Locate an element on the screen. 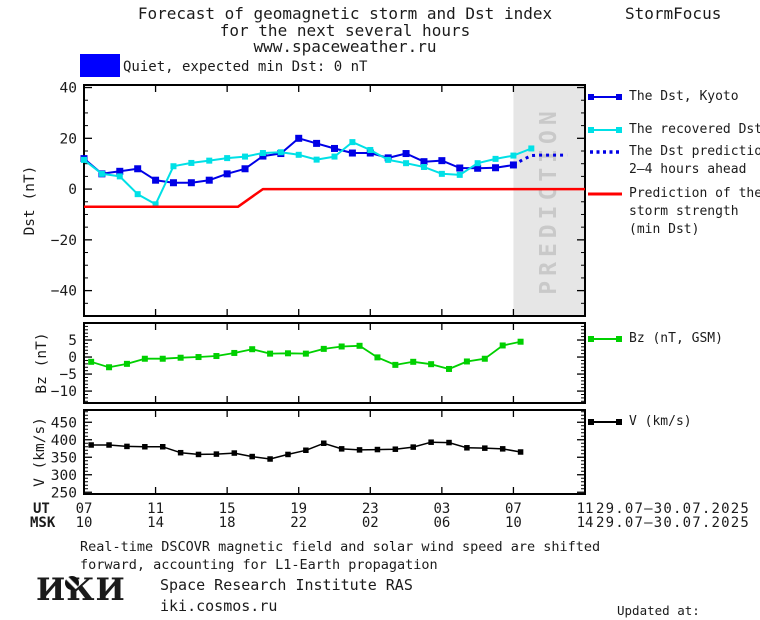 The image size is (760, 620). quiet-level-swatch is located at coordinates (100, 65).